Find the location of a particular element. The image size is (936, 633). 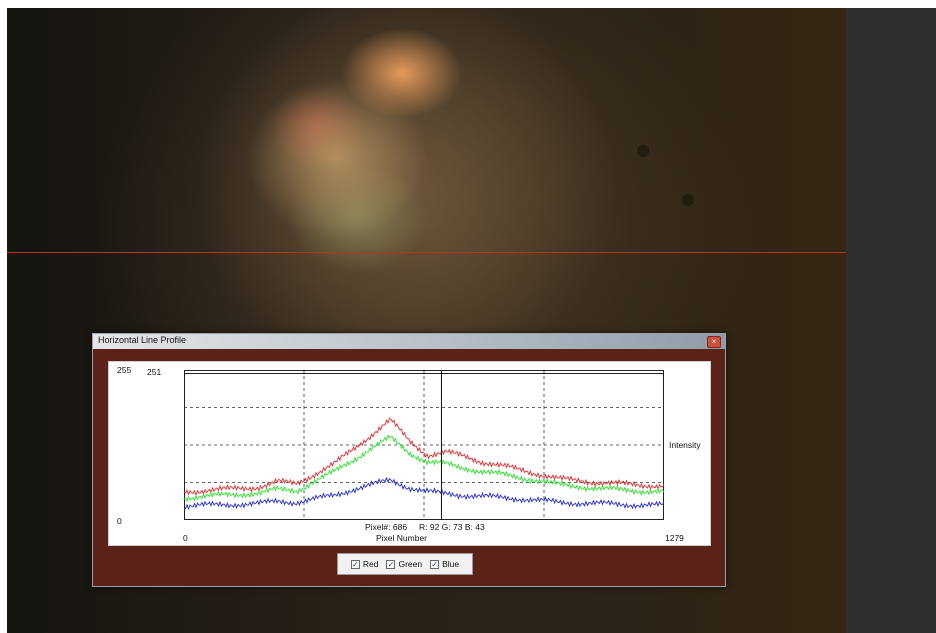

x-max-tick-label: 1279 is located at coordinates (674, 538).